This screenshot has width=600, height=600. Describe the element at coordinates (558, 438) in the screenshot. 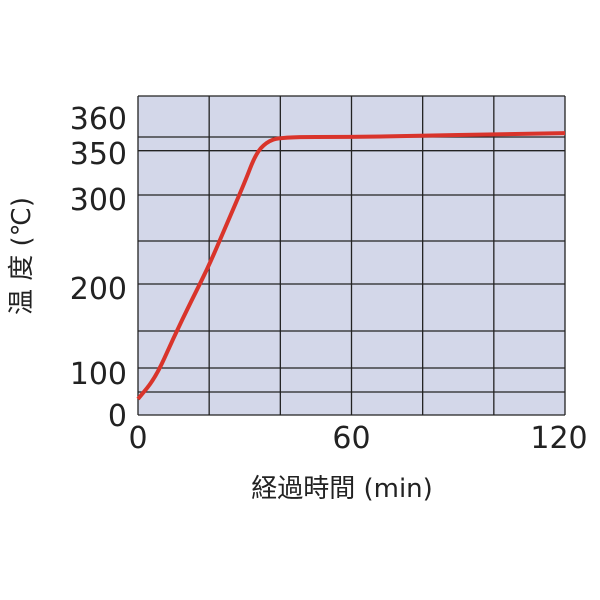

I see `x-tick-label: 120` at that location.